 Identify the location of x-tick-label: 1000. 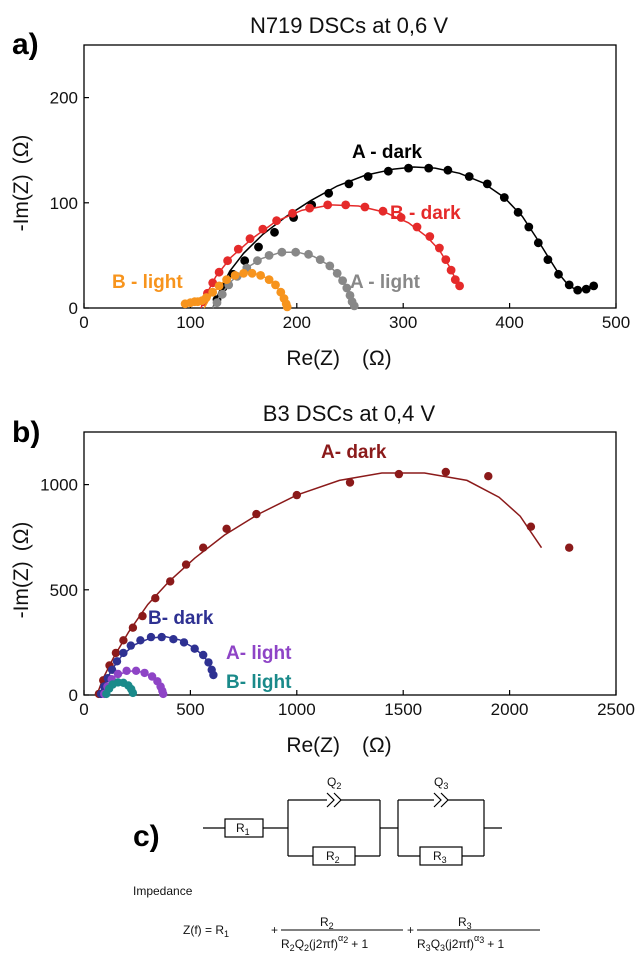
(297, 709).